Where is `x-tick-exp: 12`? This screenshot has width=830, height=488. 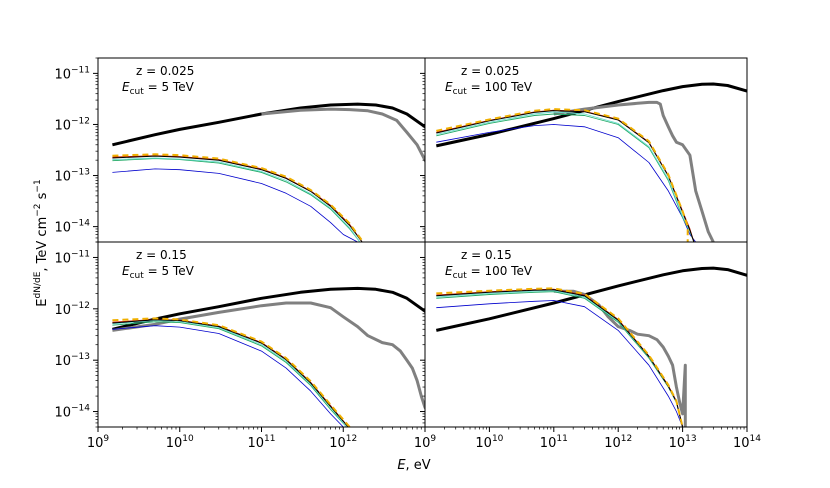 x-tick-exp: 12 is located at coordinates (351, 439).